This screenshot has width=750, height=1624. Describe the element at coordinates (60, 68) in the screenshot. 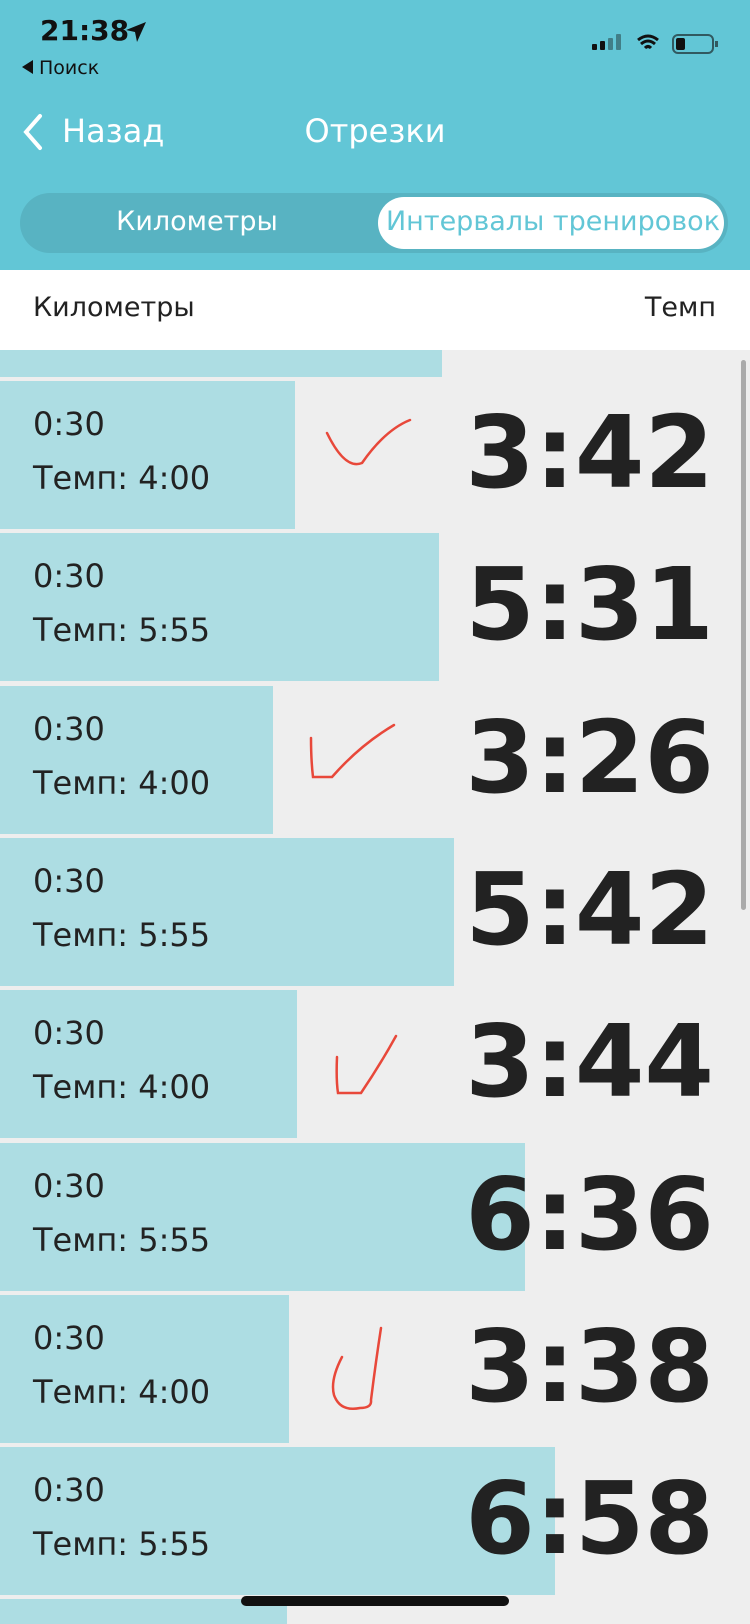

I see `back-to-app: Поиск` at that location.